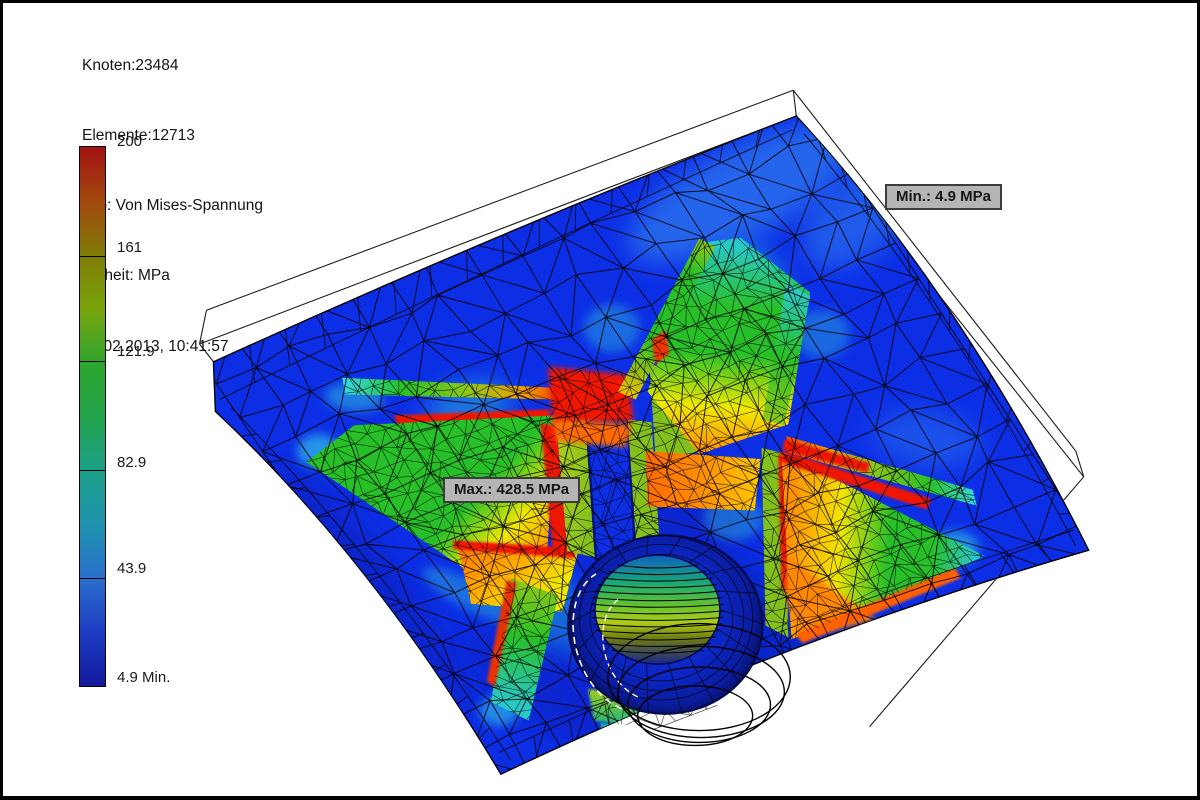  Describe the element at coordinates (132, 568) in the screenshot. I see `scale-label: 43.9` at that location.